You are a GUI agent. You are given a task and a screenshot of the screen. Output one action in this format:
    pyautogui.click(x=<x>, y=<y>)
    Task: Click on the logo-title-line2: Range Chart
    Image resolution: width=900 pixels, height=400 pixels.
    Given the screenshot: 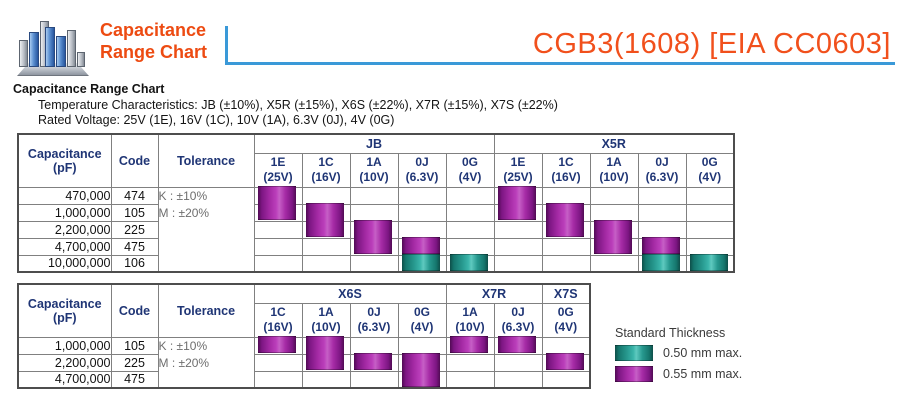 What is the action you would take?
    pyautogui.click(x=154, y=52)
    